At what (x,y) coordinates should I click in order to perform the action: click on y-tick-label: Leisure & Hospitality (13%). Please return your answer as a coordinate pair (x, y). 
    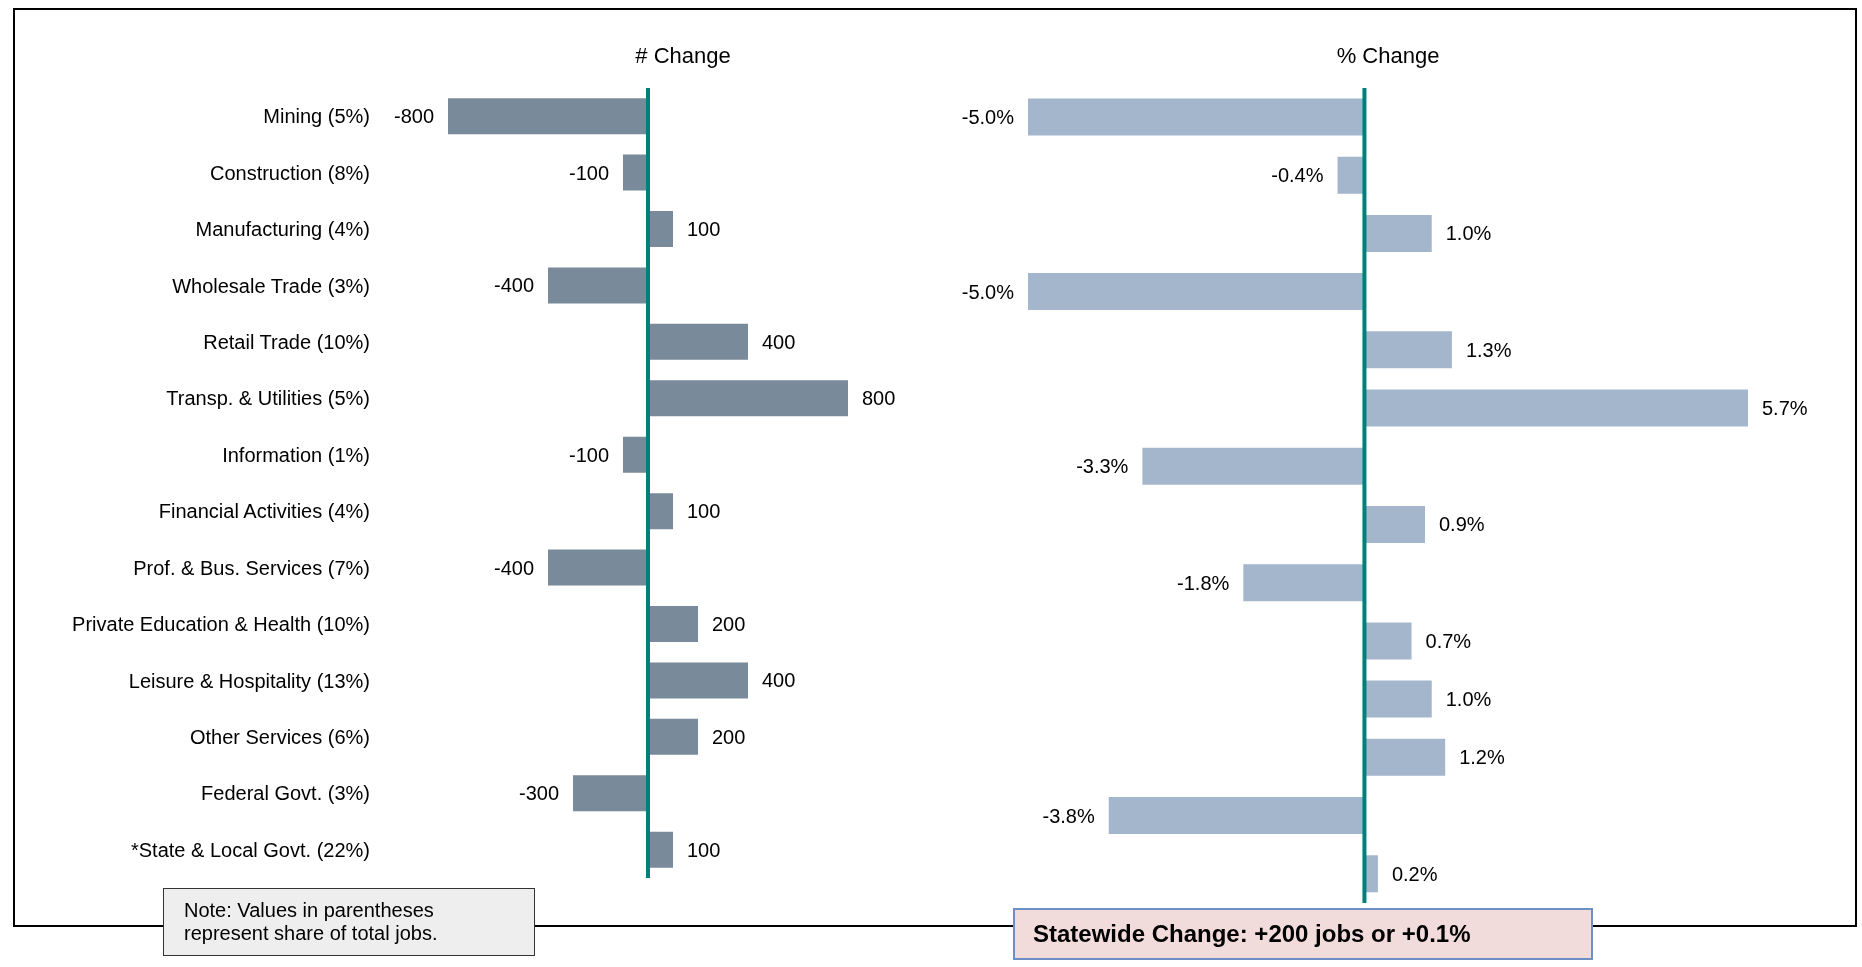
    Looking at the image, I should click on (249, 680).